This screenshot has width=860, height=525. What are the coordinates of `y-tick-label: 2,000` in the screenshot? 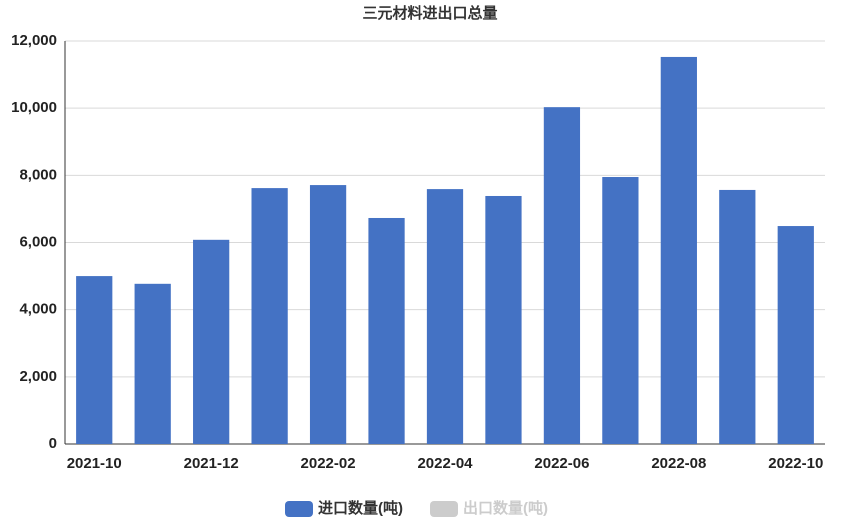 It's located at (38, 376).